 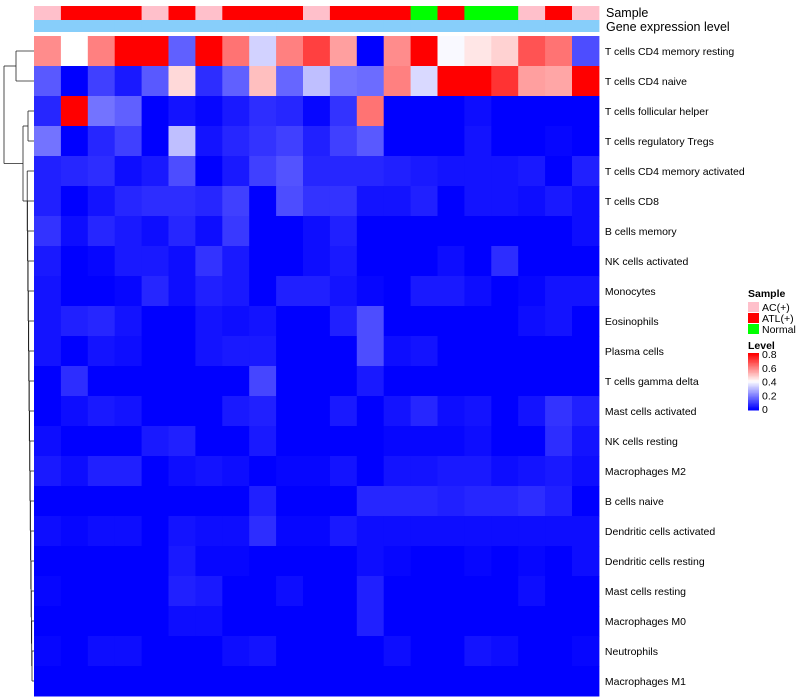 What do you see at coordinates (631, 652) in the screenshot?
I see `row-label: Neutrophils` at bounding box center [631, 652].